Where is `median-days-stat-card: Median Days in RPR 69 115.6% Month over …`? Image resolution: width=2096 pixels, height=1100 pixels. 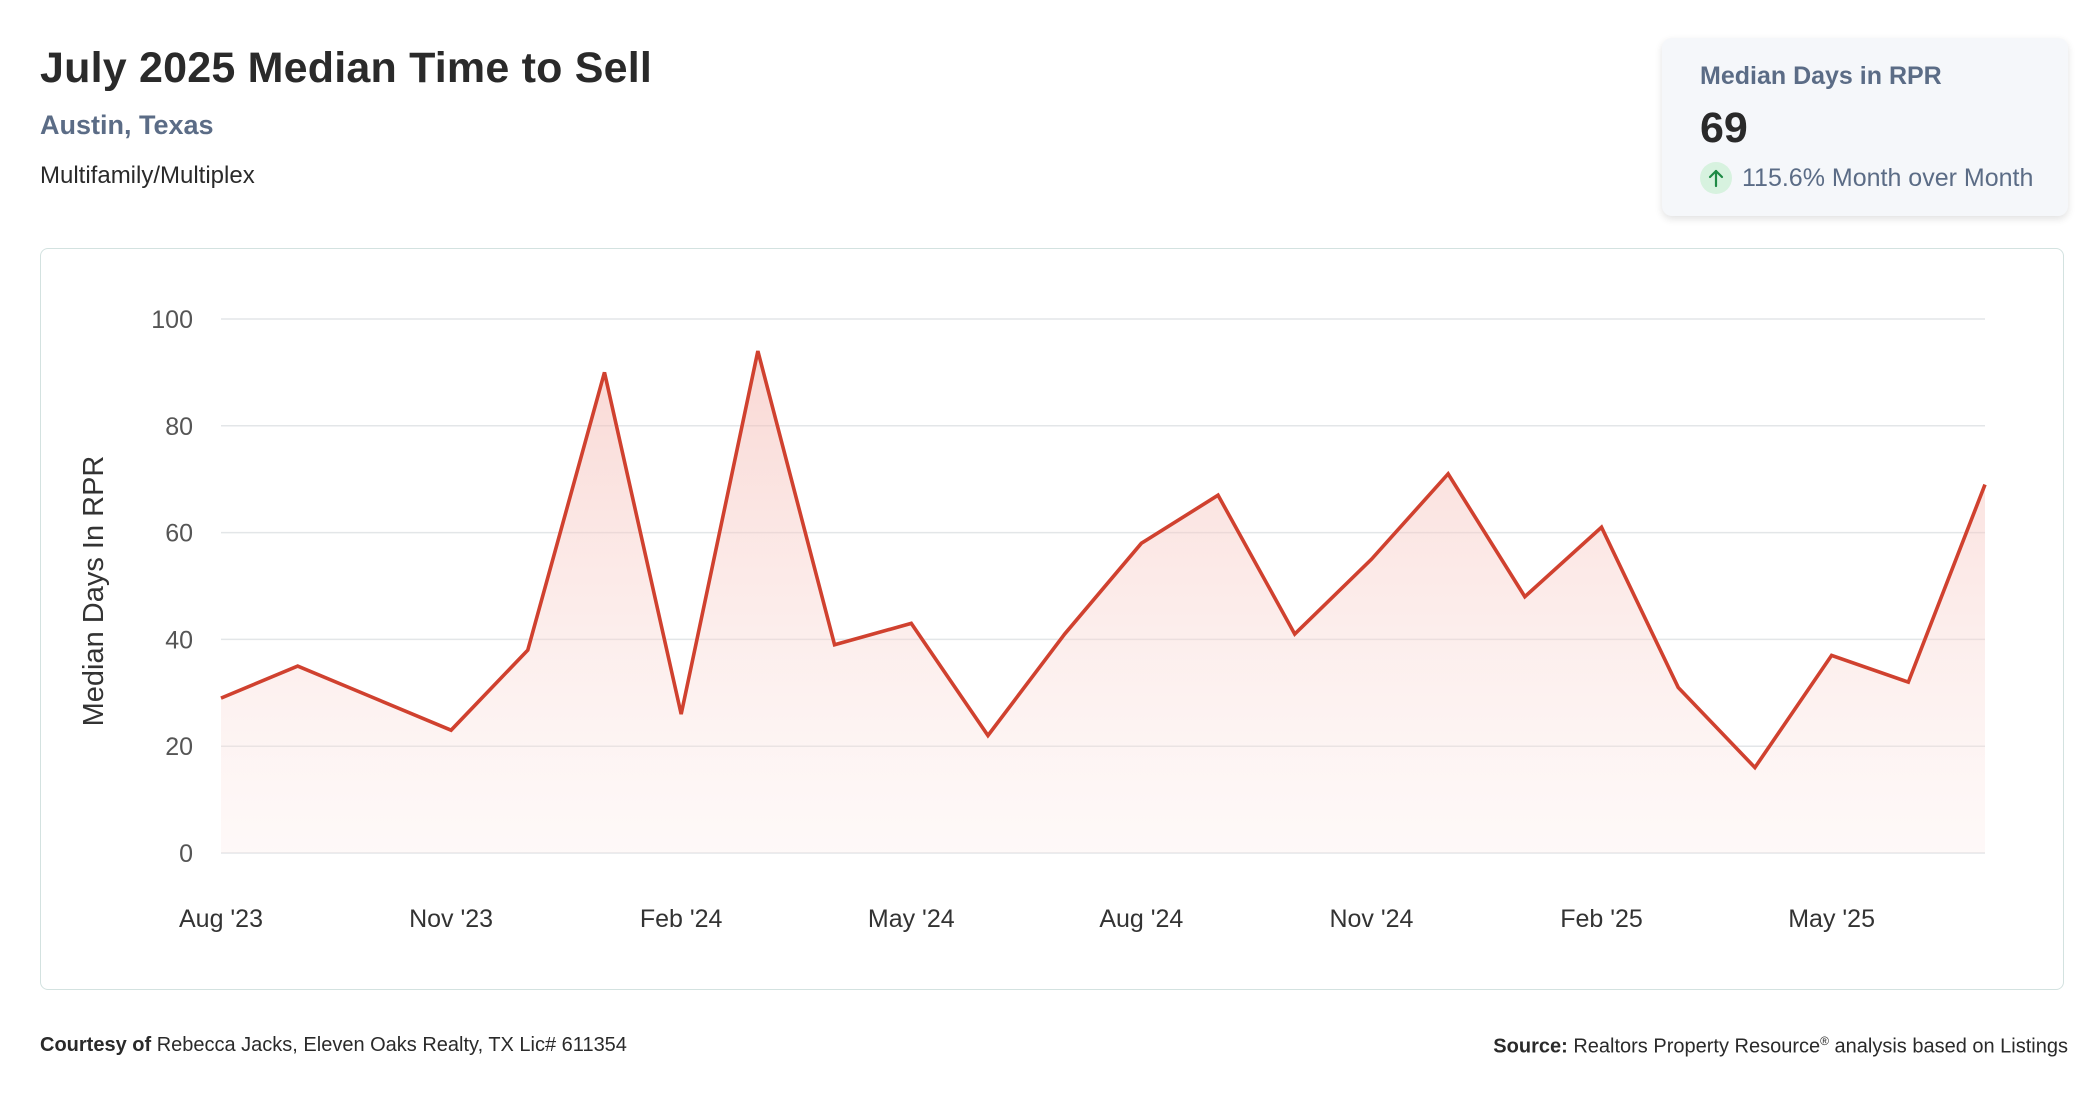 median-days-stat-card: Median Days in RPR 69 115.6% Month over … is located at coordinates (1865, 127).